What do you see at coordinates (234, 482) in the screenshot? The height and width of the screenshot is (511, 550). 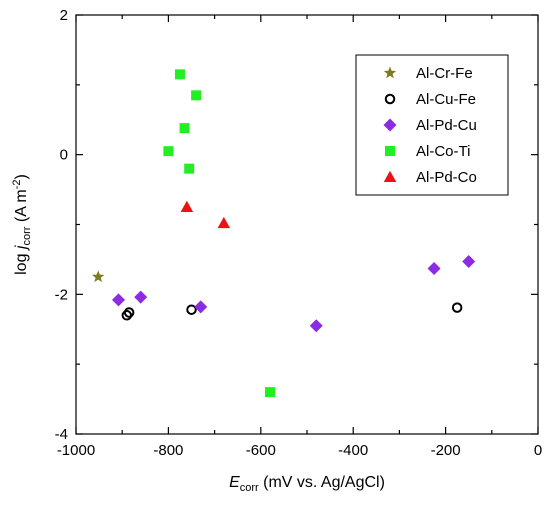 I see `x-axis-label-symbol: E` at bounding box center [234, 482].